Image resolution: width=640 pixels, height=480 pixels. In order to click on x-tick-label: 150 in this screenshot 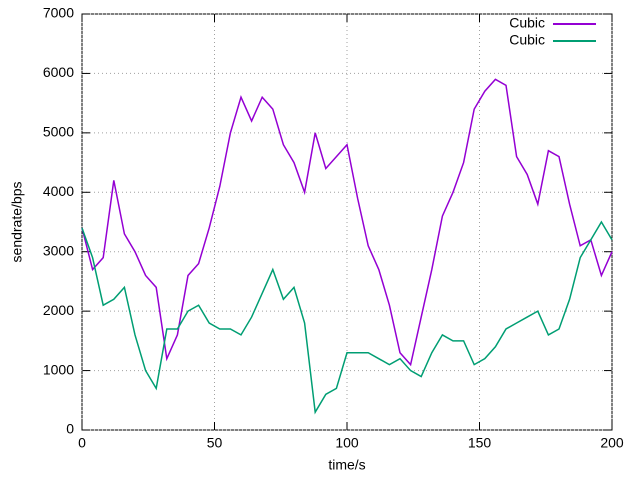, I will do `click(480, 443)`.